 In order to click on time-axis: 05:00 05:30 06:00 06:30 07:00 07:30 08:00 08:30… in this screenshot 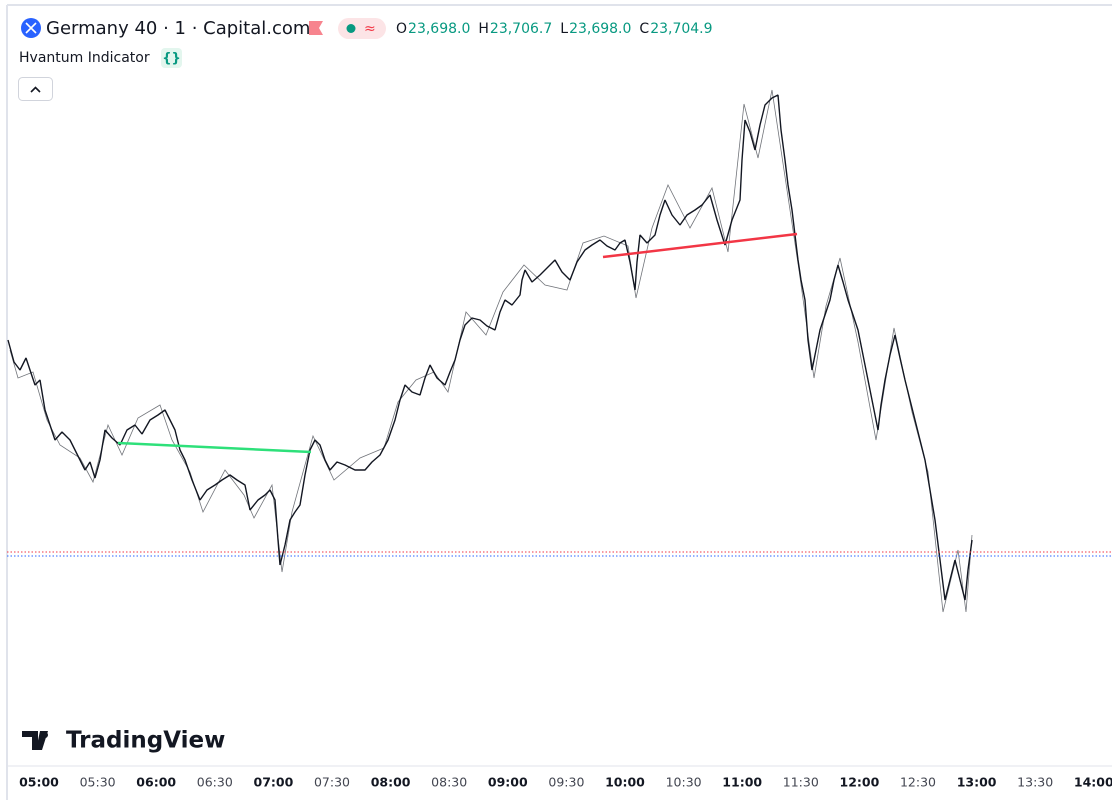, I will do `click(565, 782)`.